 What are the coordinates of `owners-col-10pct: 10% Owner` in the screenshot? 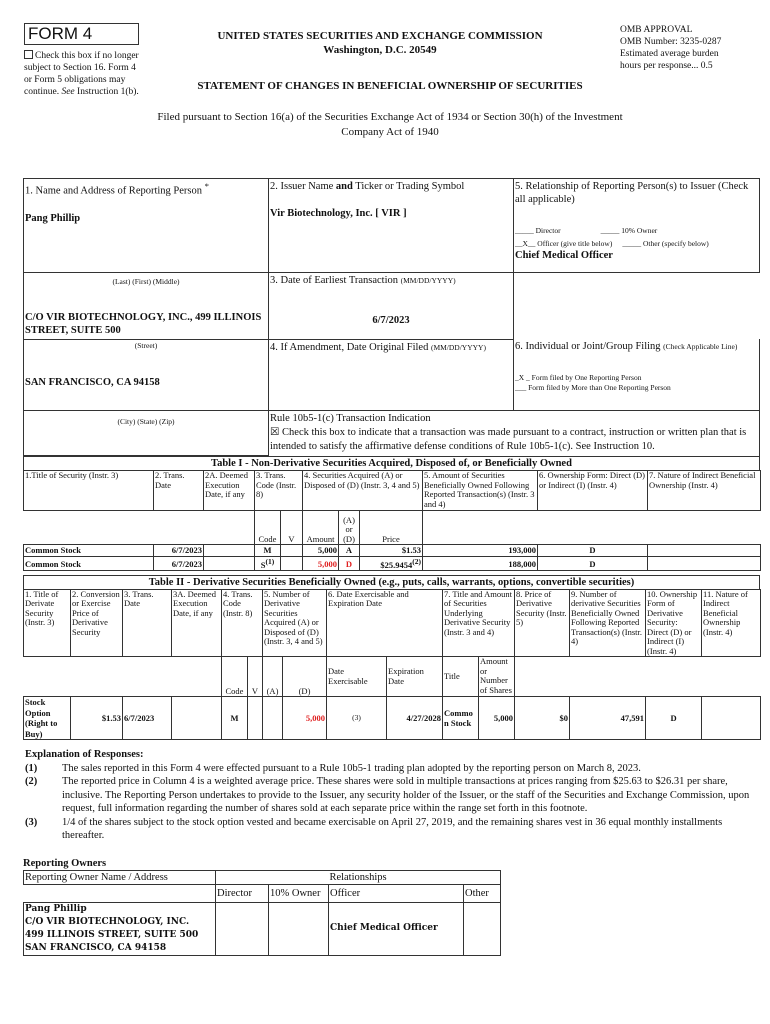 It's located at (298, 893).